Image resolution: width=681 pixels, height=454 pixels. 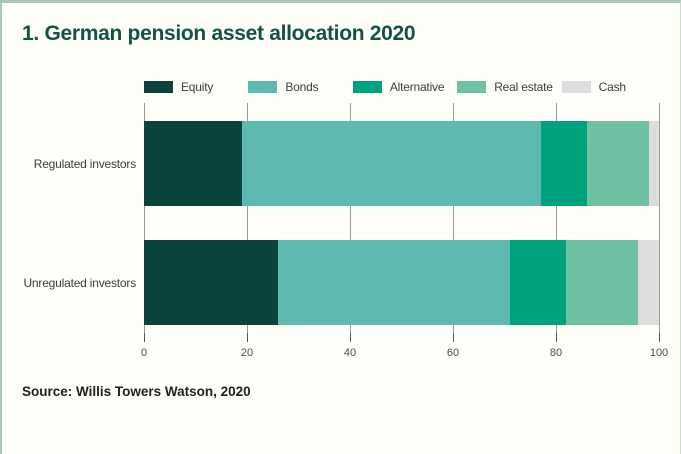 I want to click on chart-title: 1. German pension asset allocation 2020, so click(x=219, y=33).